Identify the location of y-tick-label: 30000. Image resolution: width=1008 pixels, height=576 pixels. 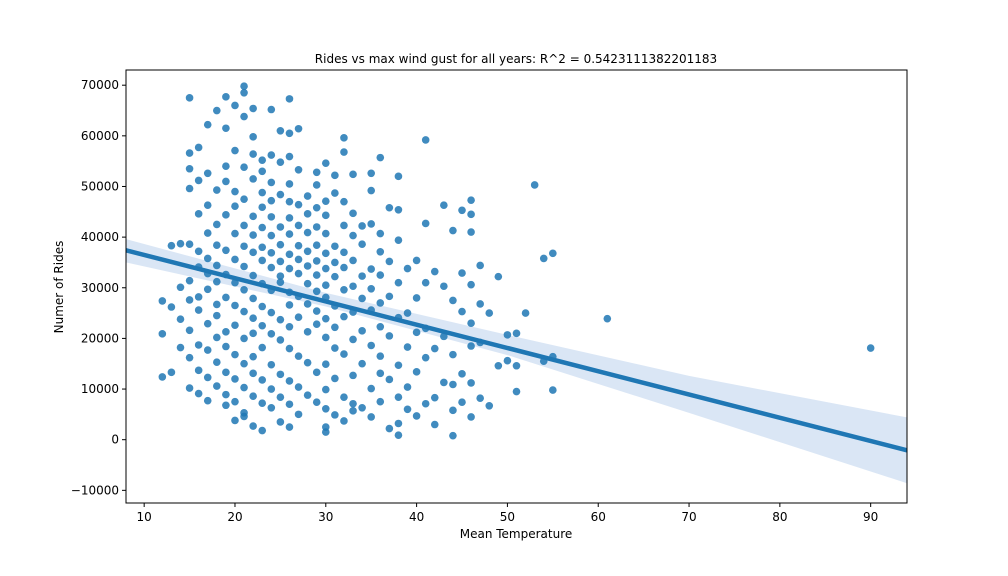
(100, 288).